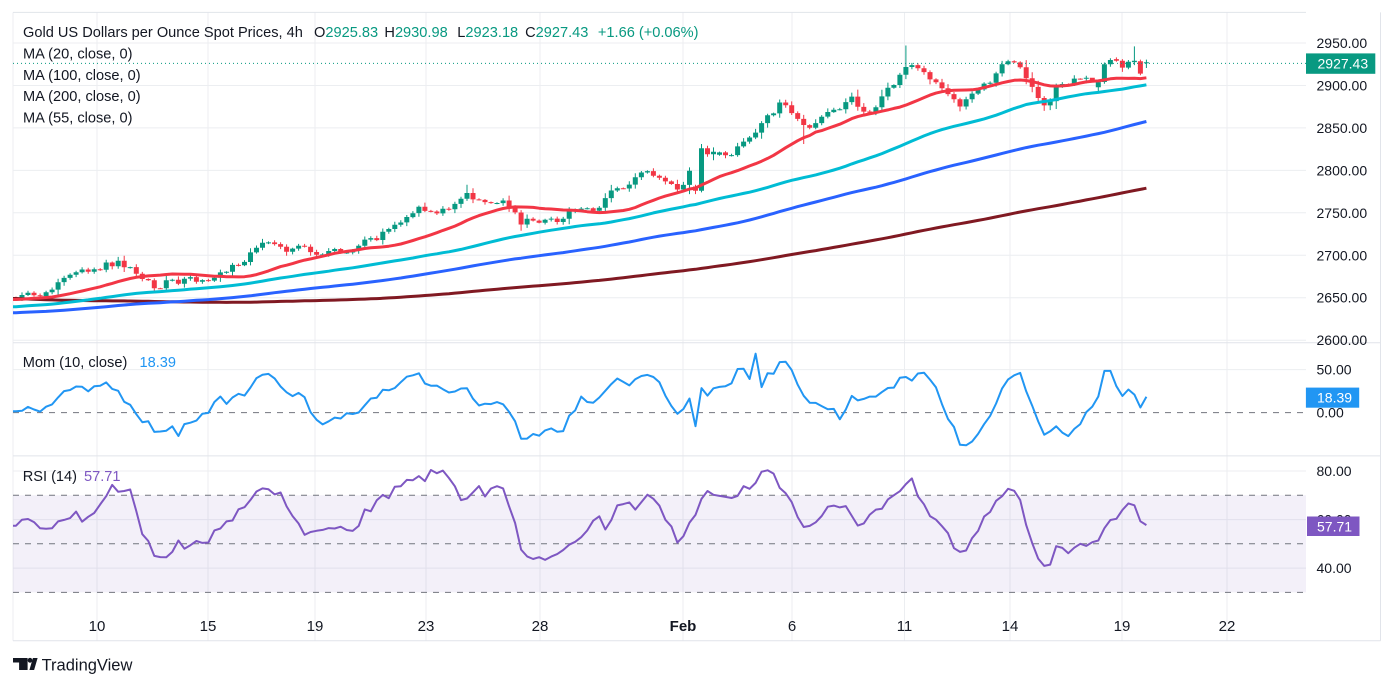 The width and height of the screenshot is (1394, 686). I want to click on svg-text: 2750.00, so click(1342, 213).